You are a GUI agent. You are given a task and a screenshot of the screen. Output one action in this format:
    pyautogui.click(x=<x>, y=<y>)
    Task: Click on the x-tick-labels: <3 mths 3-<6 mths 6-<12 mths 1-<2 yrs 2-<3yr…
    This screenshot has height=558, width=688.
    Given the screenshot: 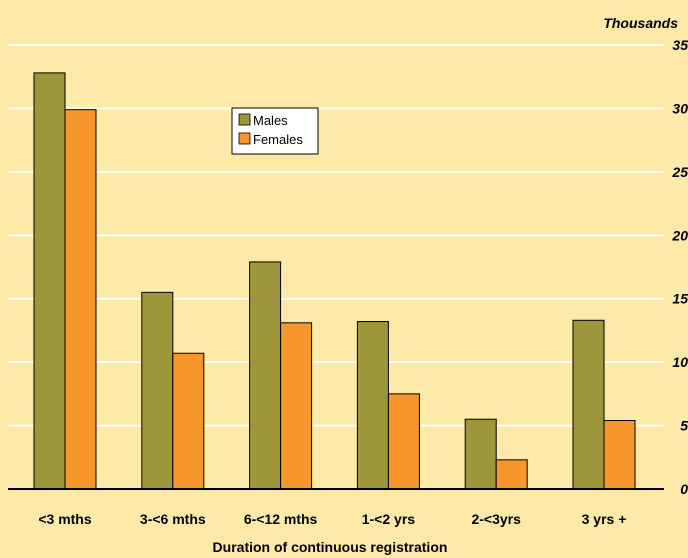 What is the action you would take?
    pyautogui.click(x=332, y=519)
    